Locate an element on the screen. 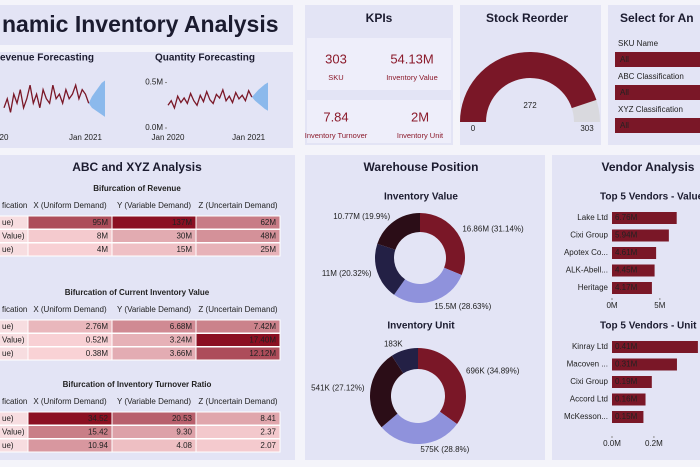 This screenshot has width=700, height=467. data-label: 4.17M is located at coordinates (626, 287).